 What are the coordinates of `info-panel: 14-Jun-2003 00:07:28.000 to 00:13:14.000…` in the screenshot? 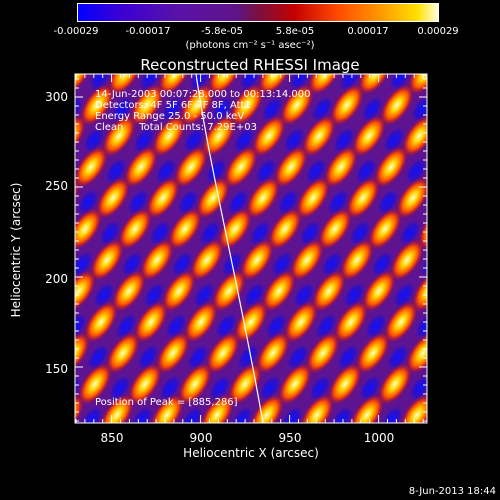 It's located at (203, 111).